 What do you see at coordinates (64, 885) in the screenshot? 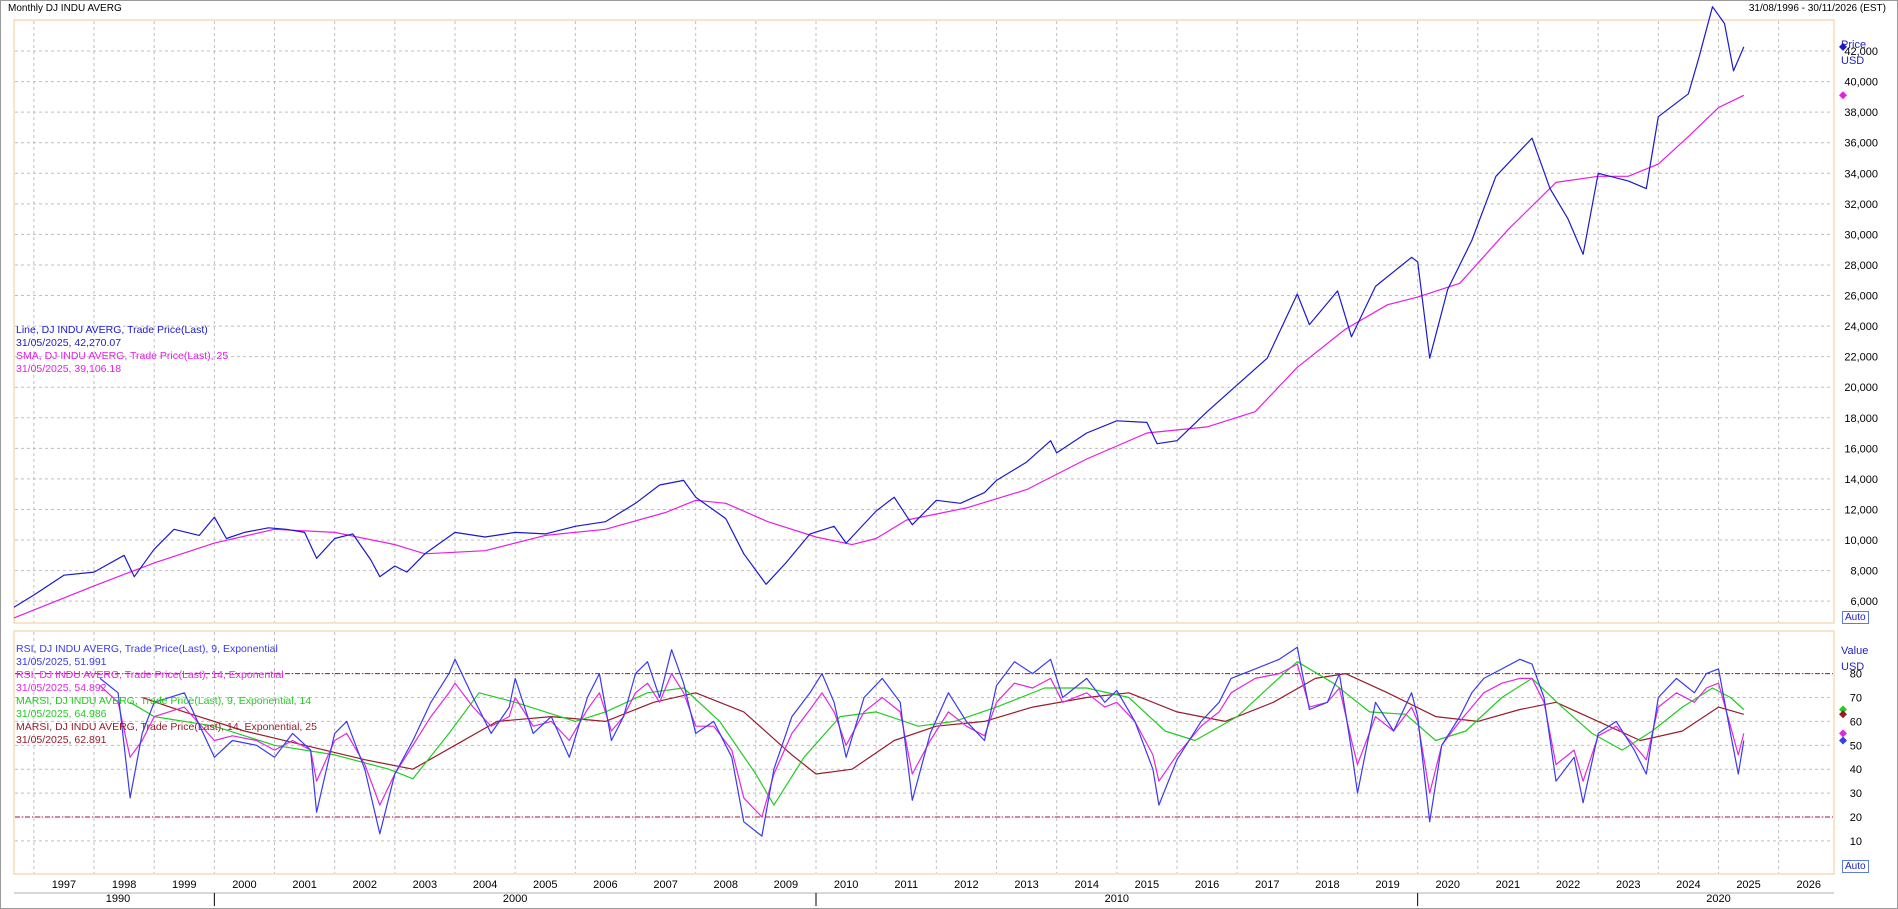
I see `x-tick-label: 1997` at bounding box center [64, 885].